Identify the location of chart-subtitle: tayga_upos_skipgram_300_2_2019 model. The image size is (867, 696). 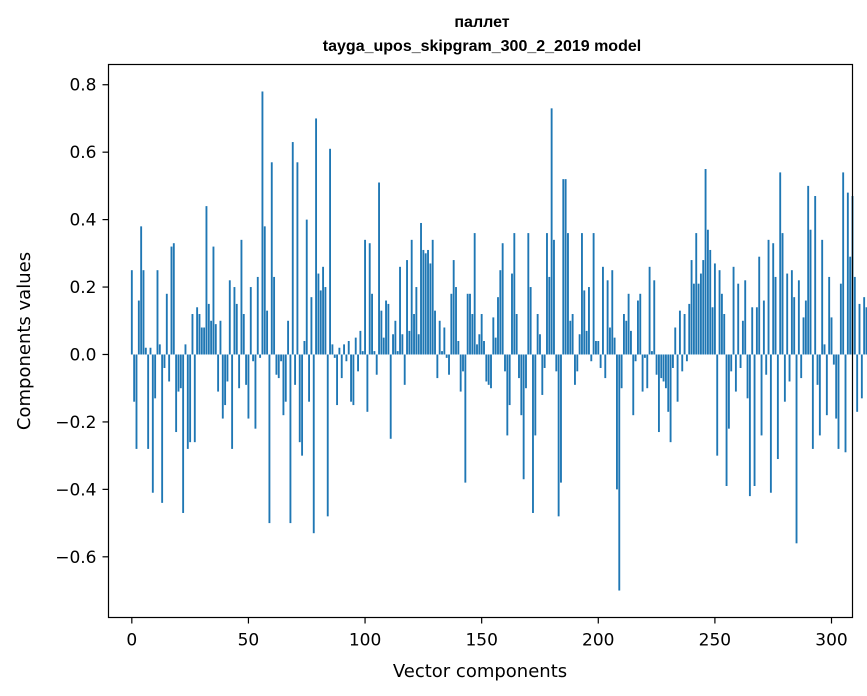
(482, 46).